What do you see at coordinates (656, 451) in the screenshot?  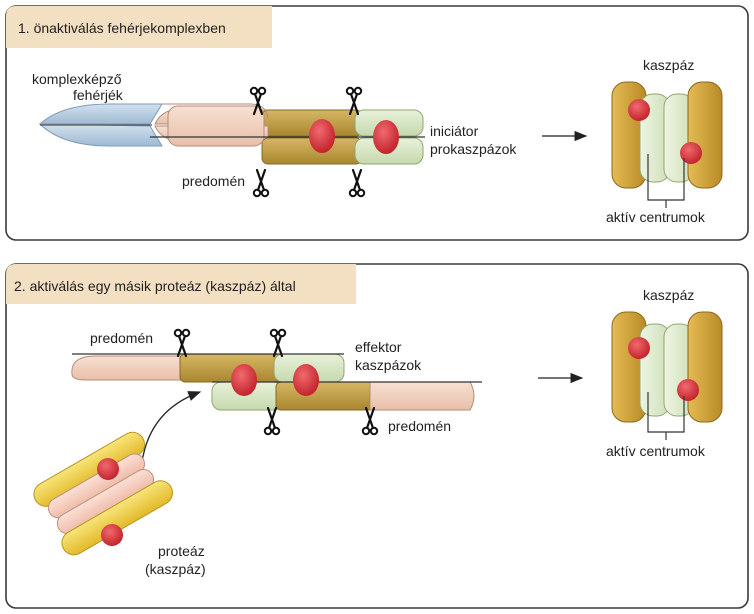 I see `label-active-centers-2: aktív centrumok` at bounding box center [656, 451].